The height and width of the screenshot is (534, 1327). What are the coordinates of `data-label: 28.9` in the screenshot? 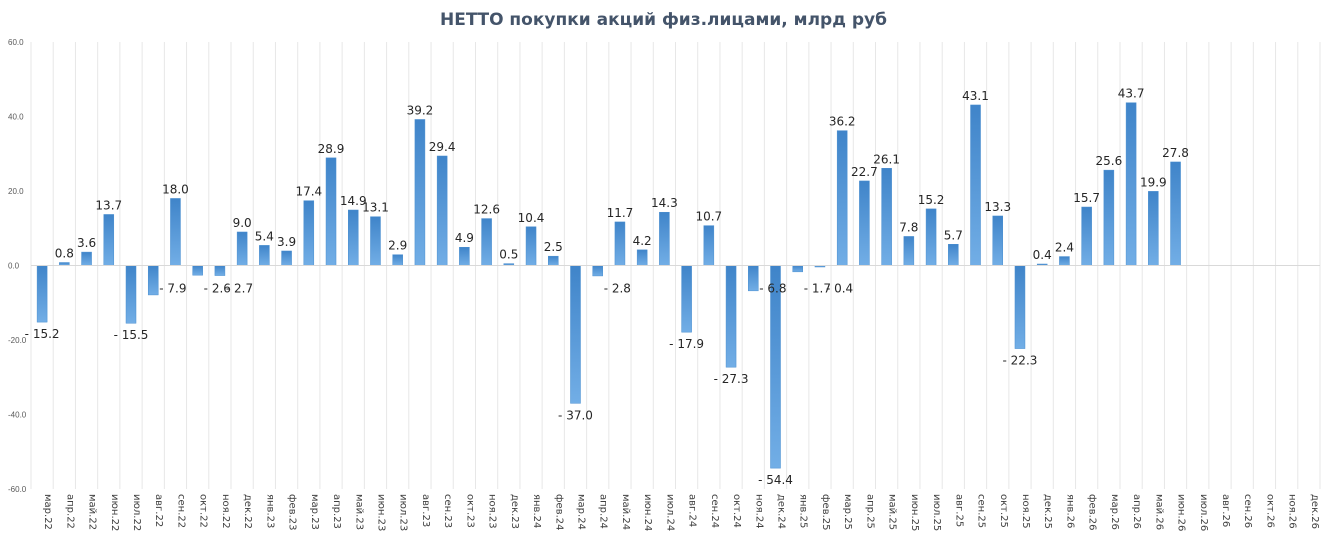 It's located at (331, 149).